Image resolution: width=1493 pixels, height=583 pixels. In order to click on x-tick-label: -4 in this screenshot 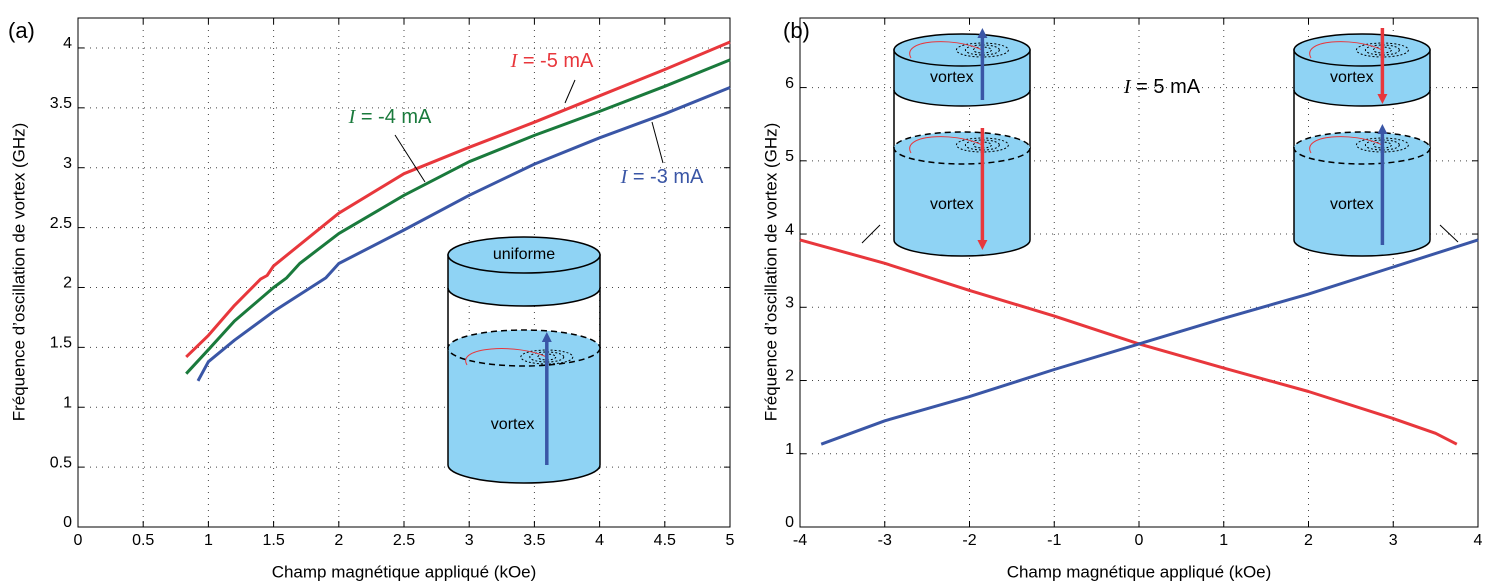, I will do `click(800, 540)`.